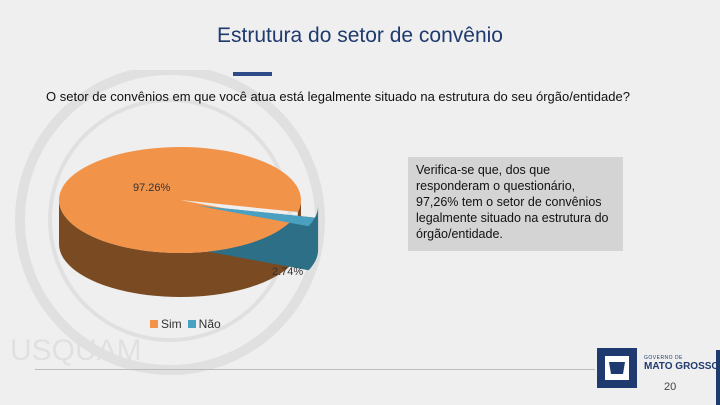 Image resolution: width=720 pixels, height=405 pixels. What do you see at coordinates (171, 324) in the screenshot?
I see `legend-label-sim: Sim` at bounding box center [171, 324].